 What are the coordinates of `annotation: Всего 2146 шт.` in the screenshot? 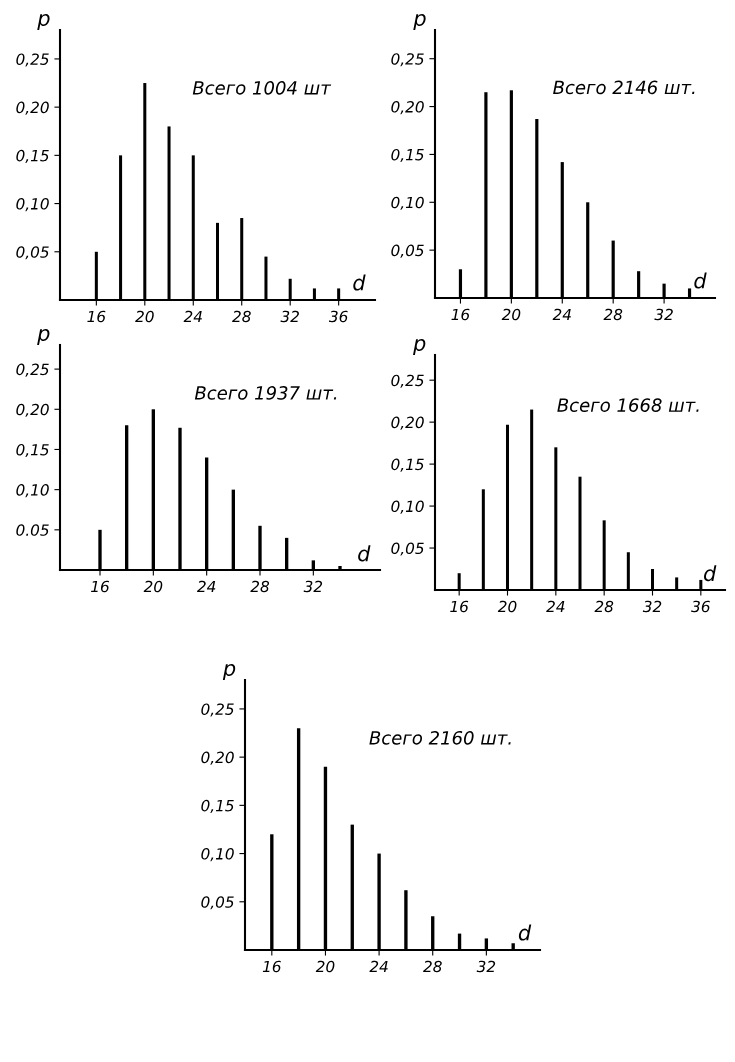 It's located at (624, 87).